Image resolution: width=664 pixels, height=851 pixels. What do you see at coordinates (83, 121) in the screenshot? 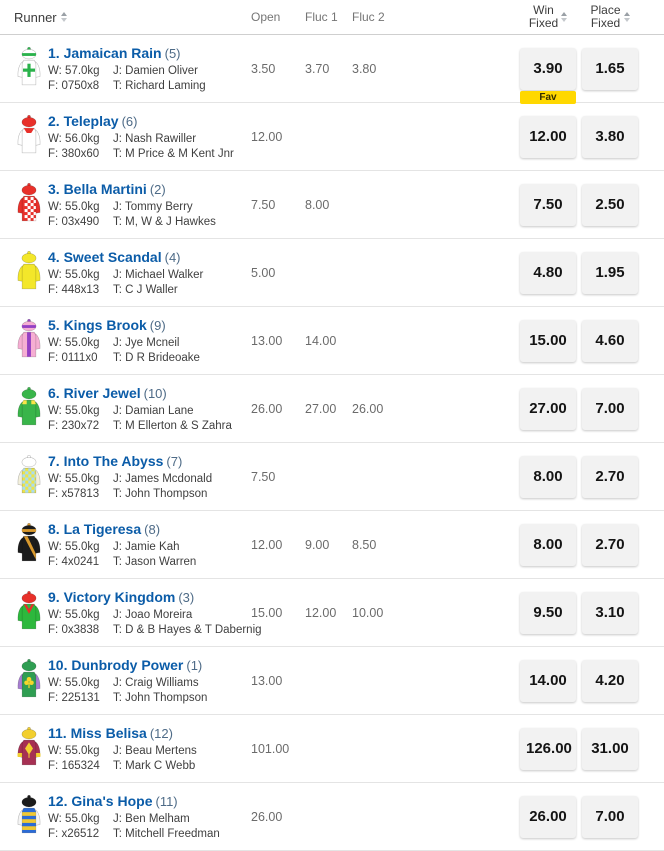
I see `runner-name: 2. Teleplay` at bounding box center [83, 121].